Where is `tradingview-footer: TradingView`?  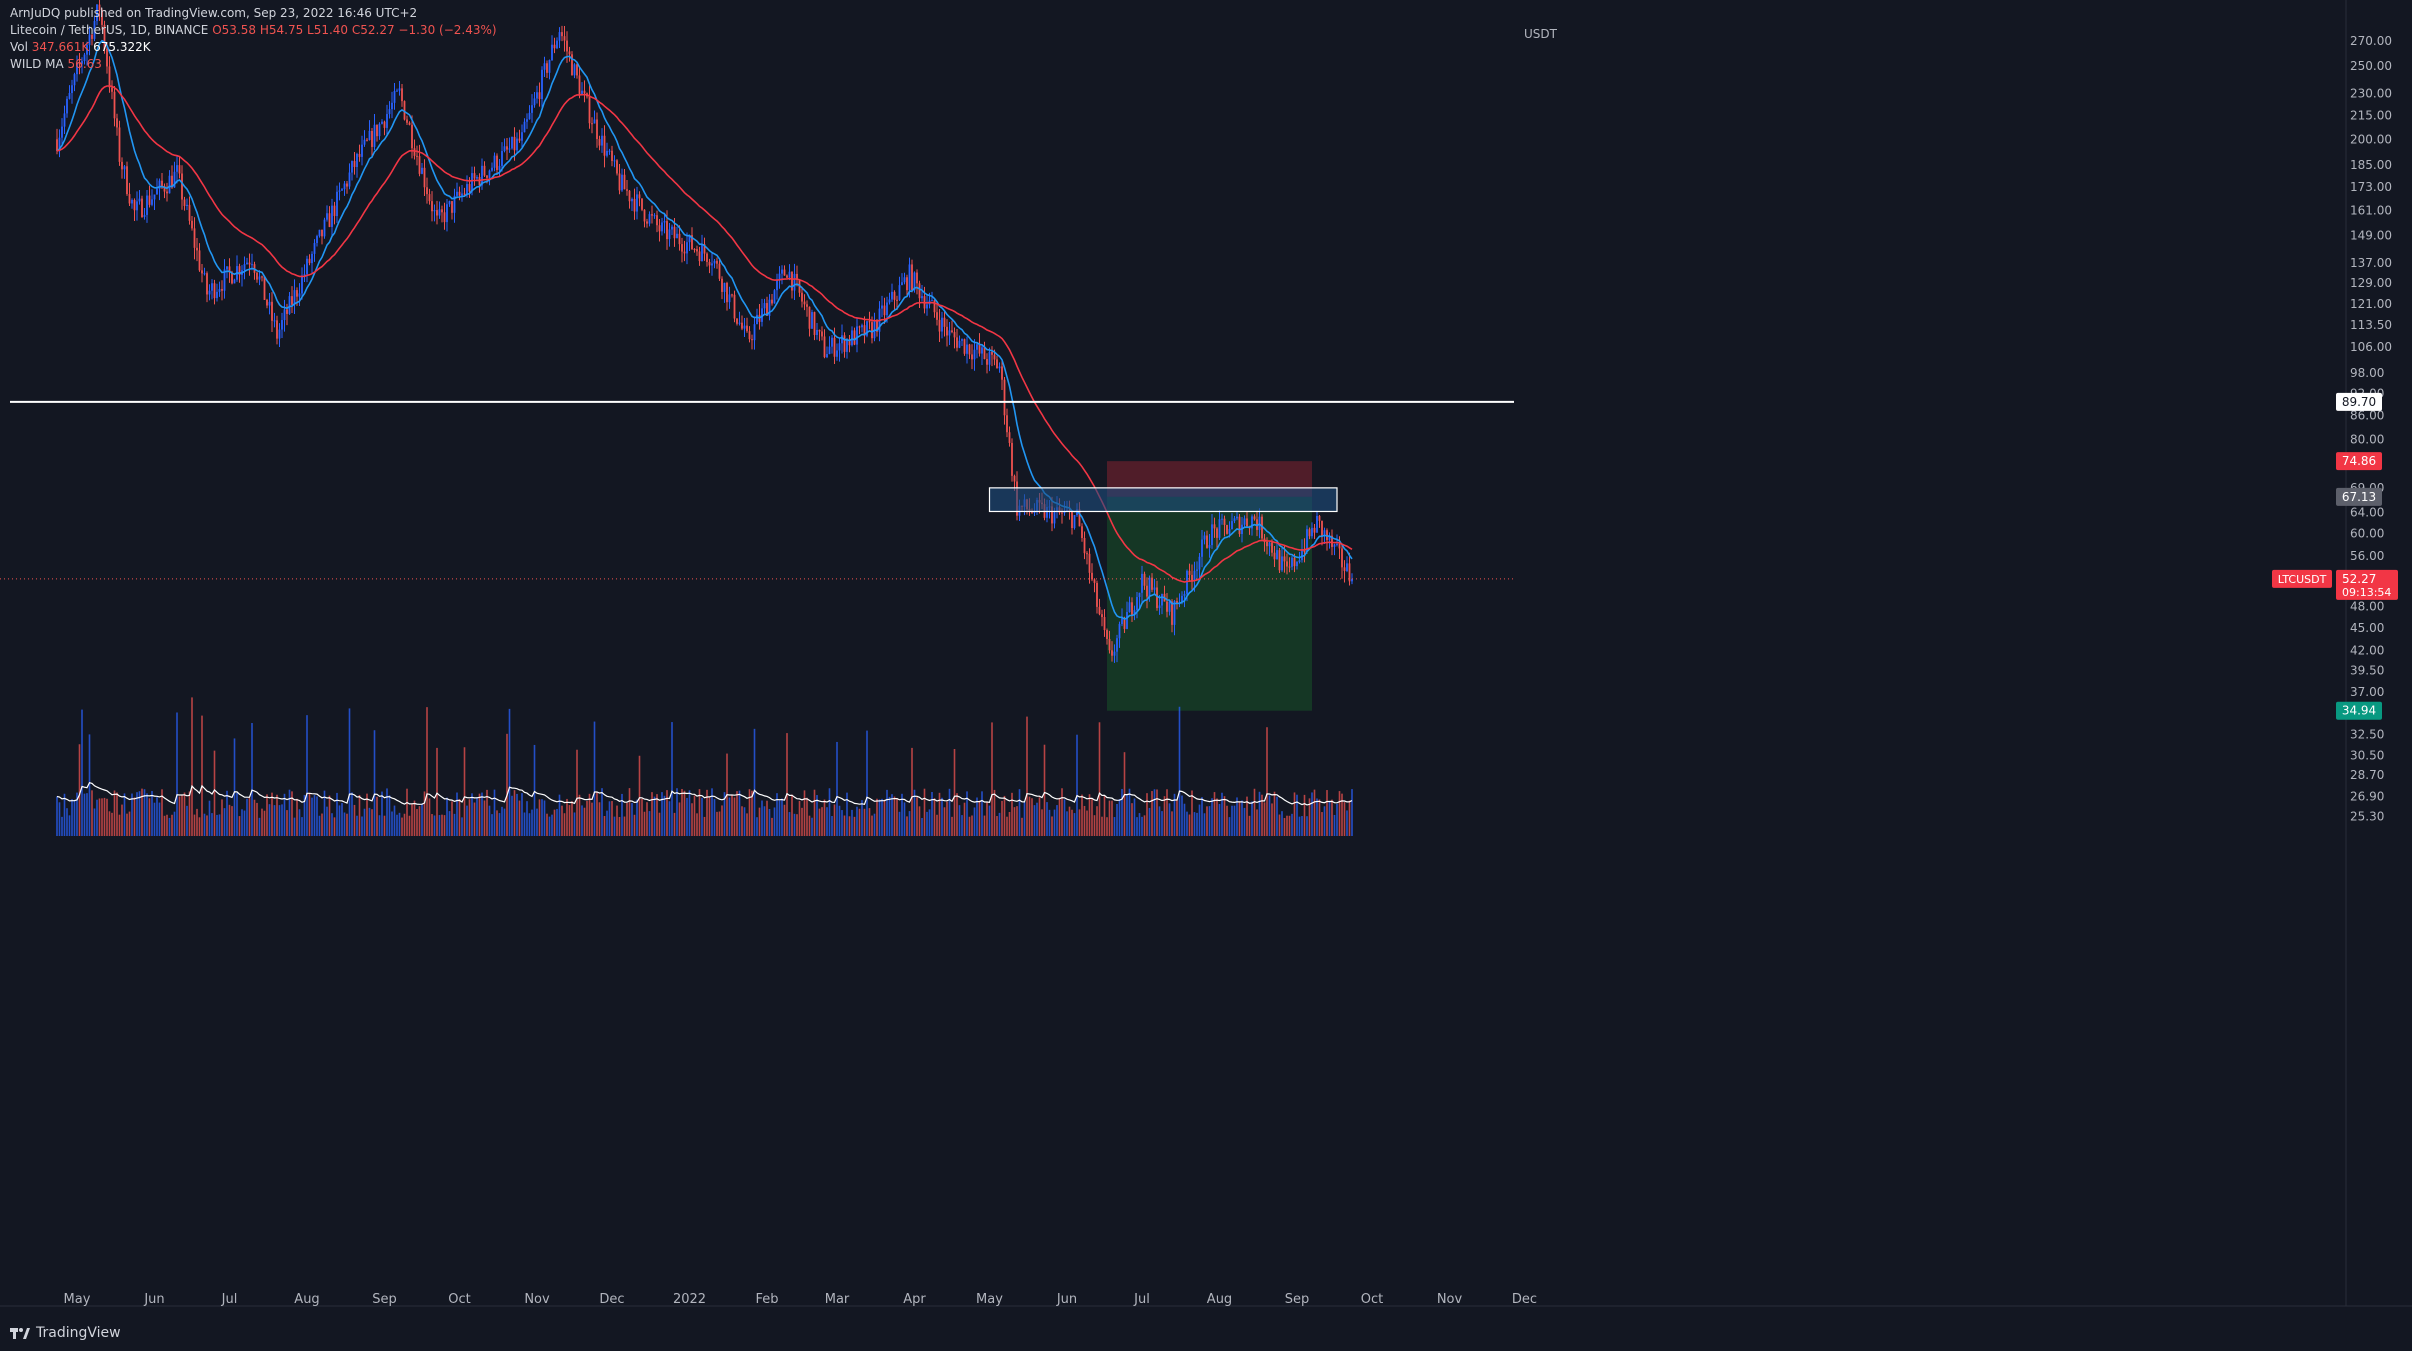 tradingview-footer: TradingView is located at coordinates (65, 1333).